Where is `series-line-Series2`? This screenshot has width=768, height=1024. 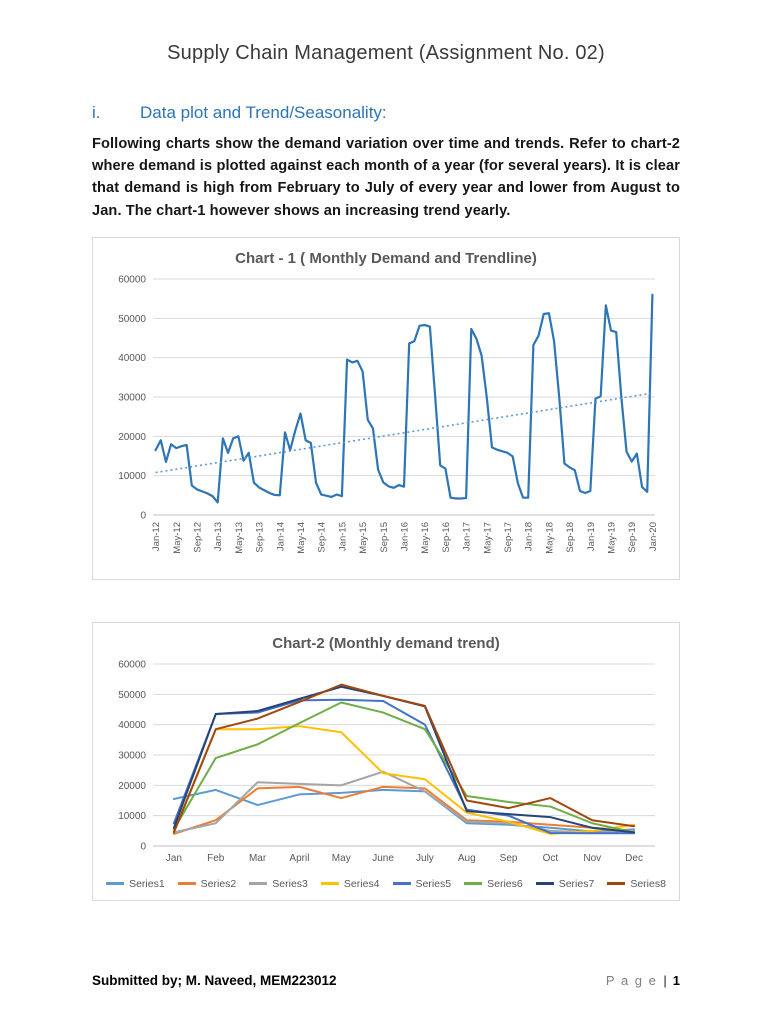
series-line-Series2 is located at coordinates (404, 810).